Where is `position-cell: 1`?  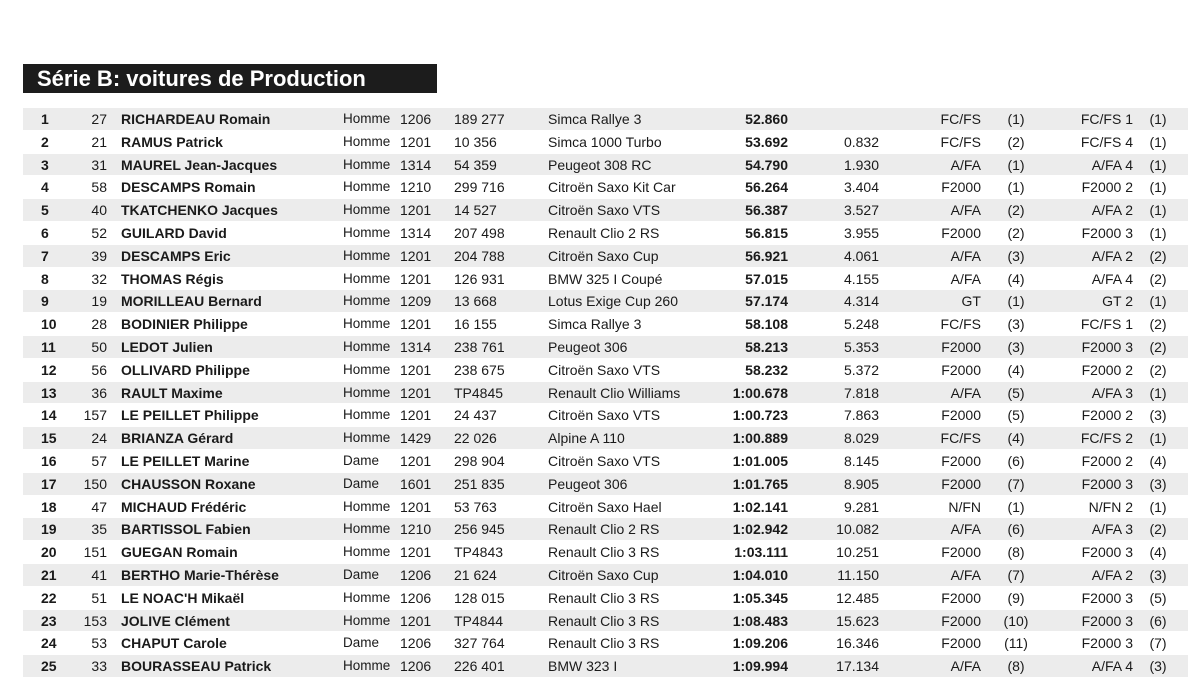
position-cell: 1 is located at coordinates (45, 119).